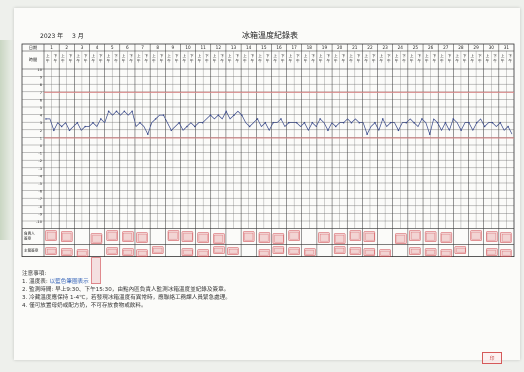 Image resolution: width=524 pixels, height=372 pixels. Describe the element at coordinates (401, 47) in the screenshot. I see `day-label: 24` at that location.